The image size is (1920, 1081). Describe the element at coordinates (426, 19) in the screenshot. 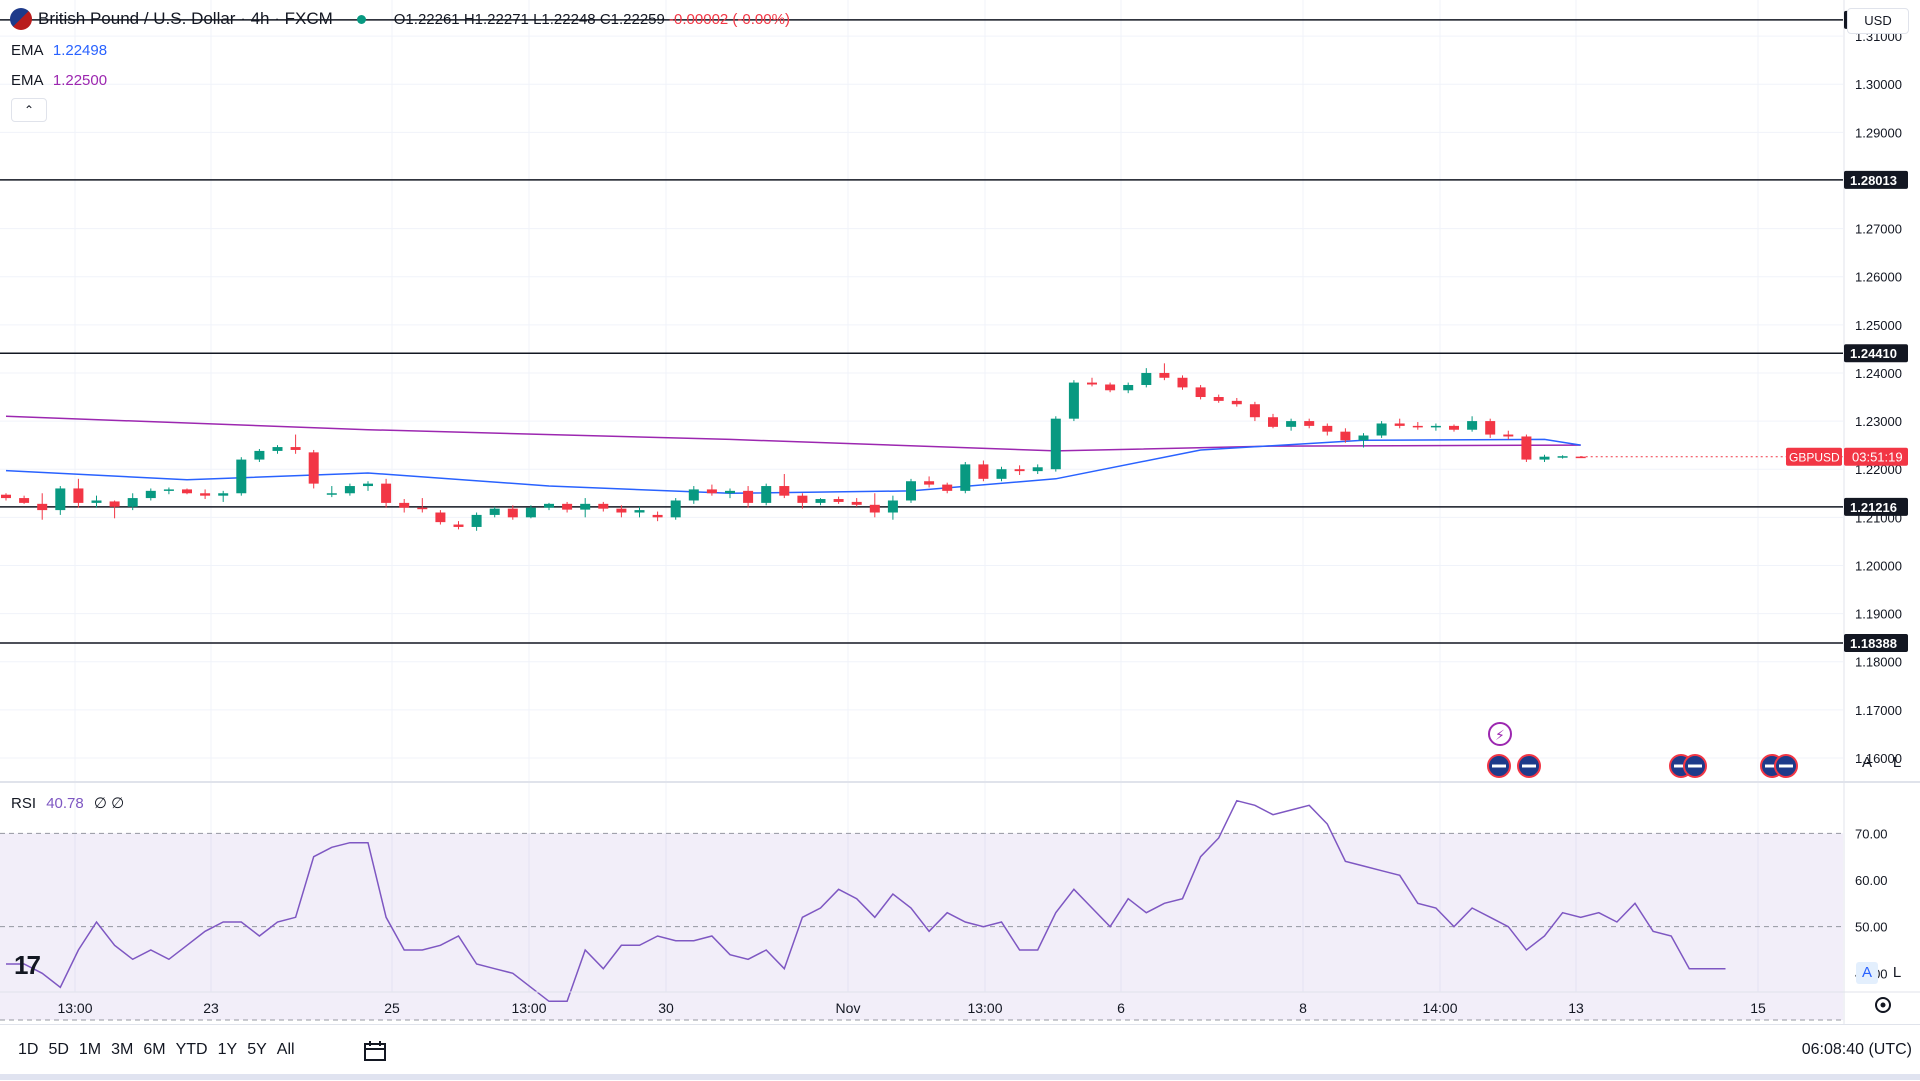

I see `open-value: O1.22261` at that location.